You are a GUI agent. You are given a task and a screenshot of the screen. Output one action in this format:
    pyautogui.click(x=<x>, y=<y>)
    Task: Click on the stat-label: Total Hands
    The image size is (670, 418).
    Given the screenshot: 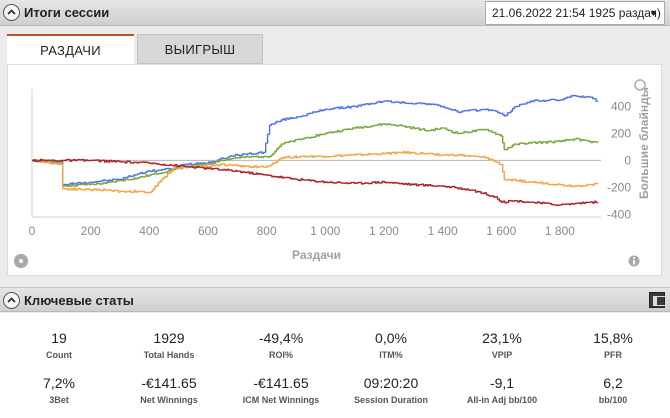 What is the action you would take?
    pyautogui.click(x=169, y=355)
    